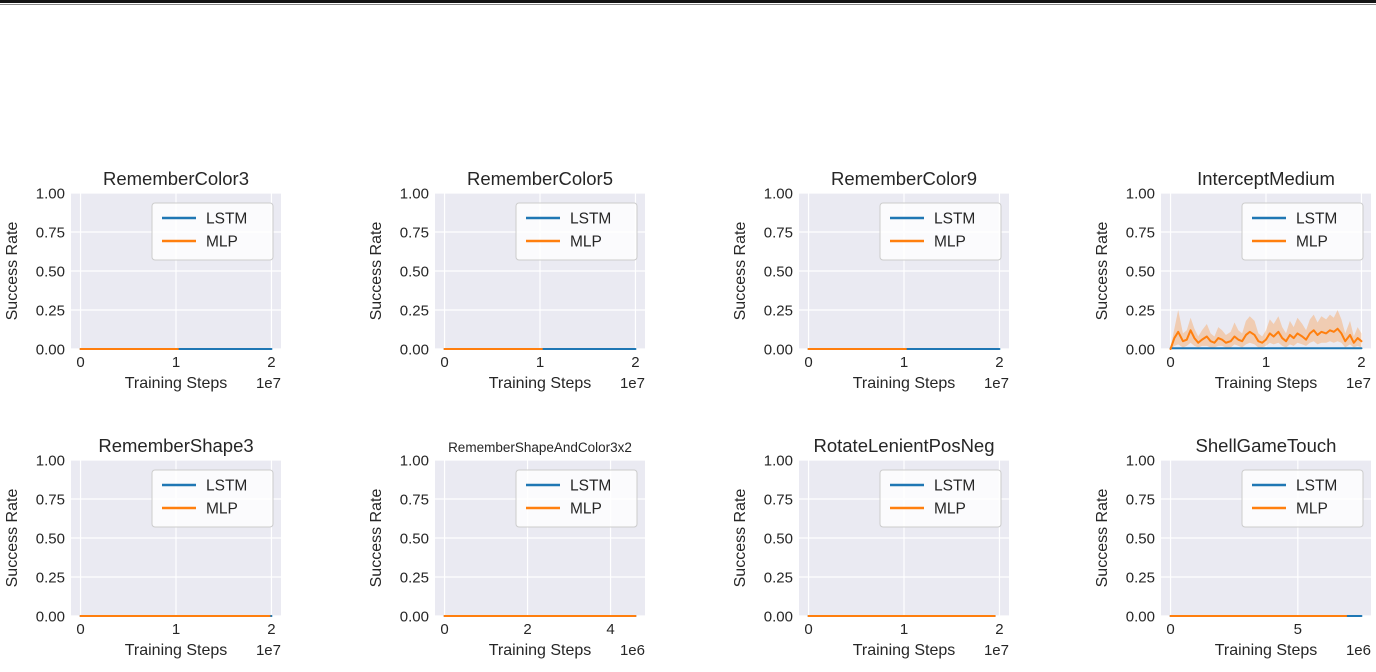  What do you see at coordinates (540, 447) in the screenshot?
I see `chart-title: RememberShapeAndColor3x2` at bounding box center [540, 447].